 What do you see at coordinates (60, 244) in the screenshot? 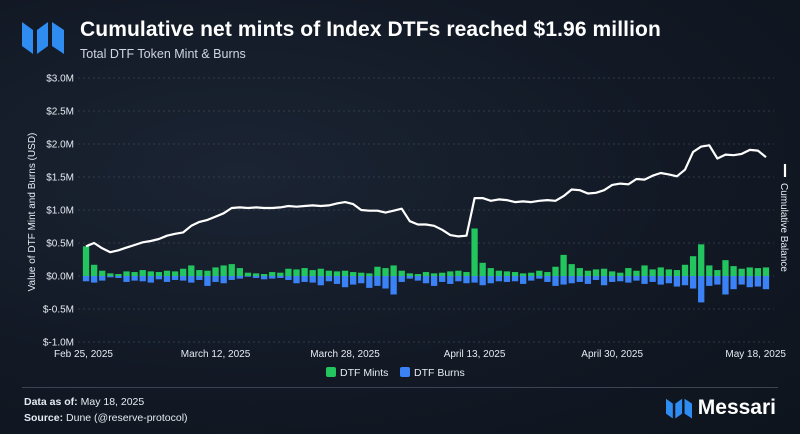
I see `y-tick-label: $0.5M` at bounding box center [60, 244].